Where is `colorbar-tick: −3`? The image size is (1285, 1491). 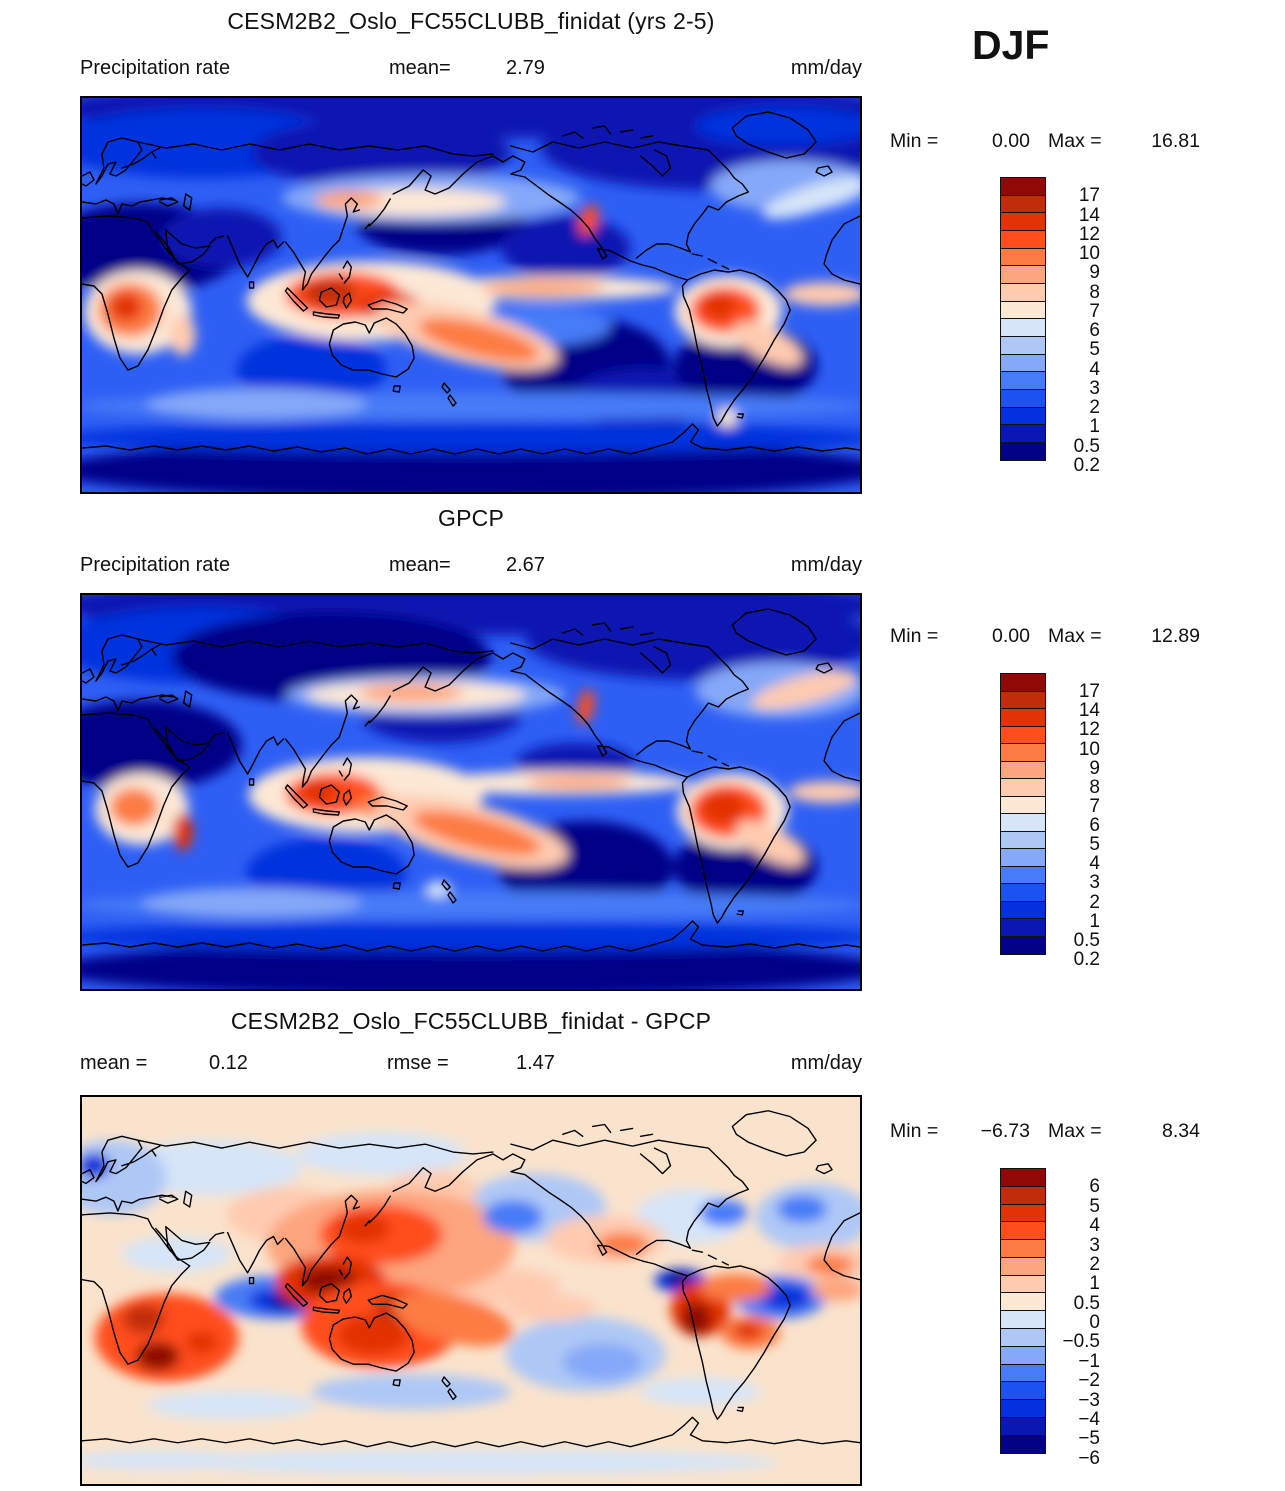 colorbar-tick: −3 is located at coordinates (1089, 1400).